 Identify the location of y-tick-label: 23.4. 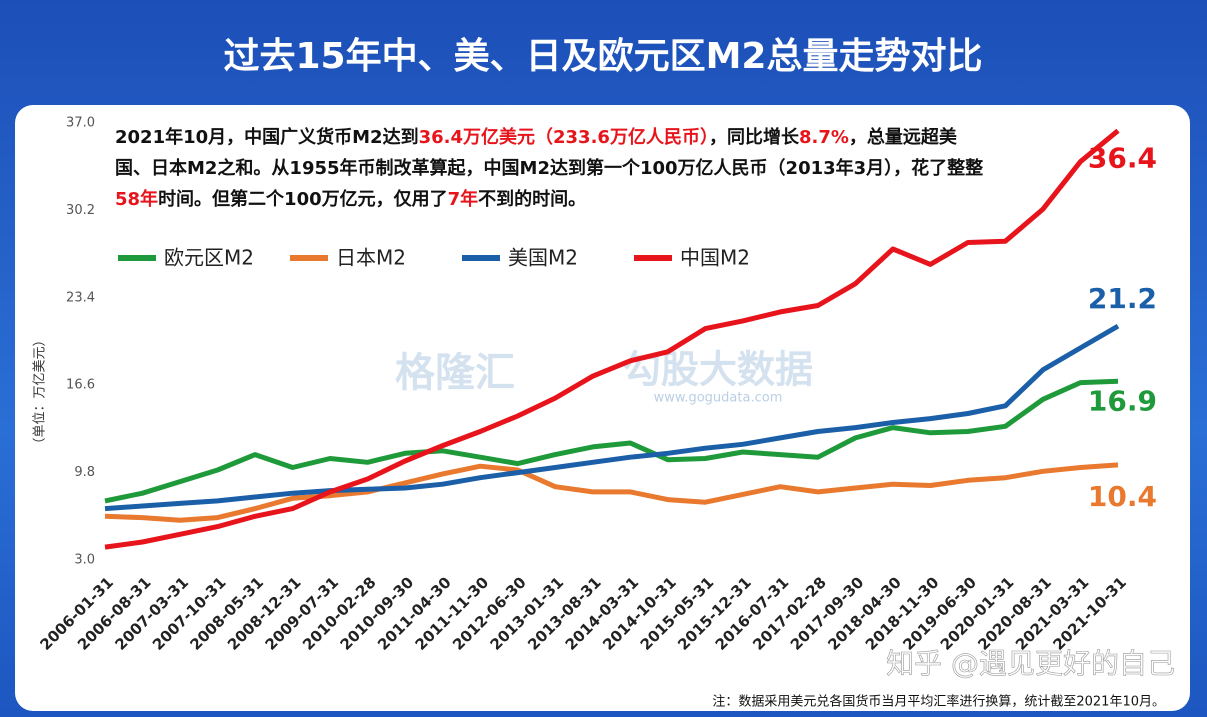
(80, 297).